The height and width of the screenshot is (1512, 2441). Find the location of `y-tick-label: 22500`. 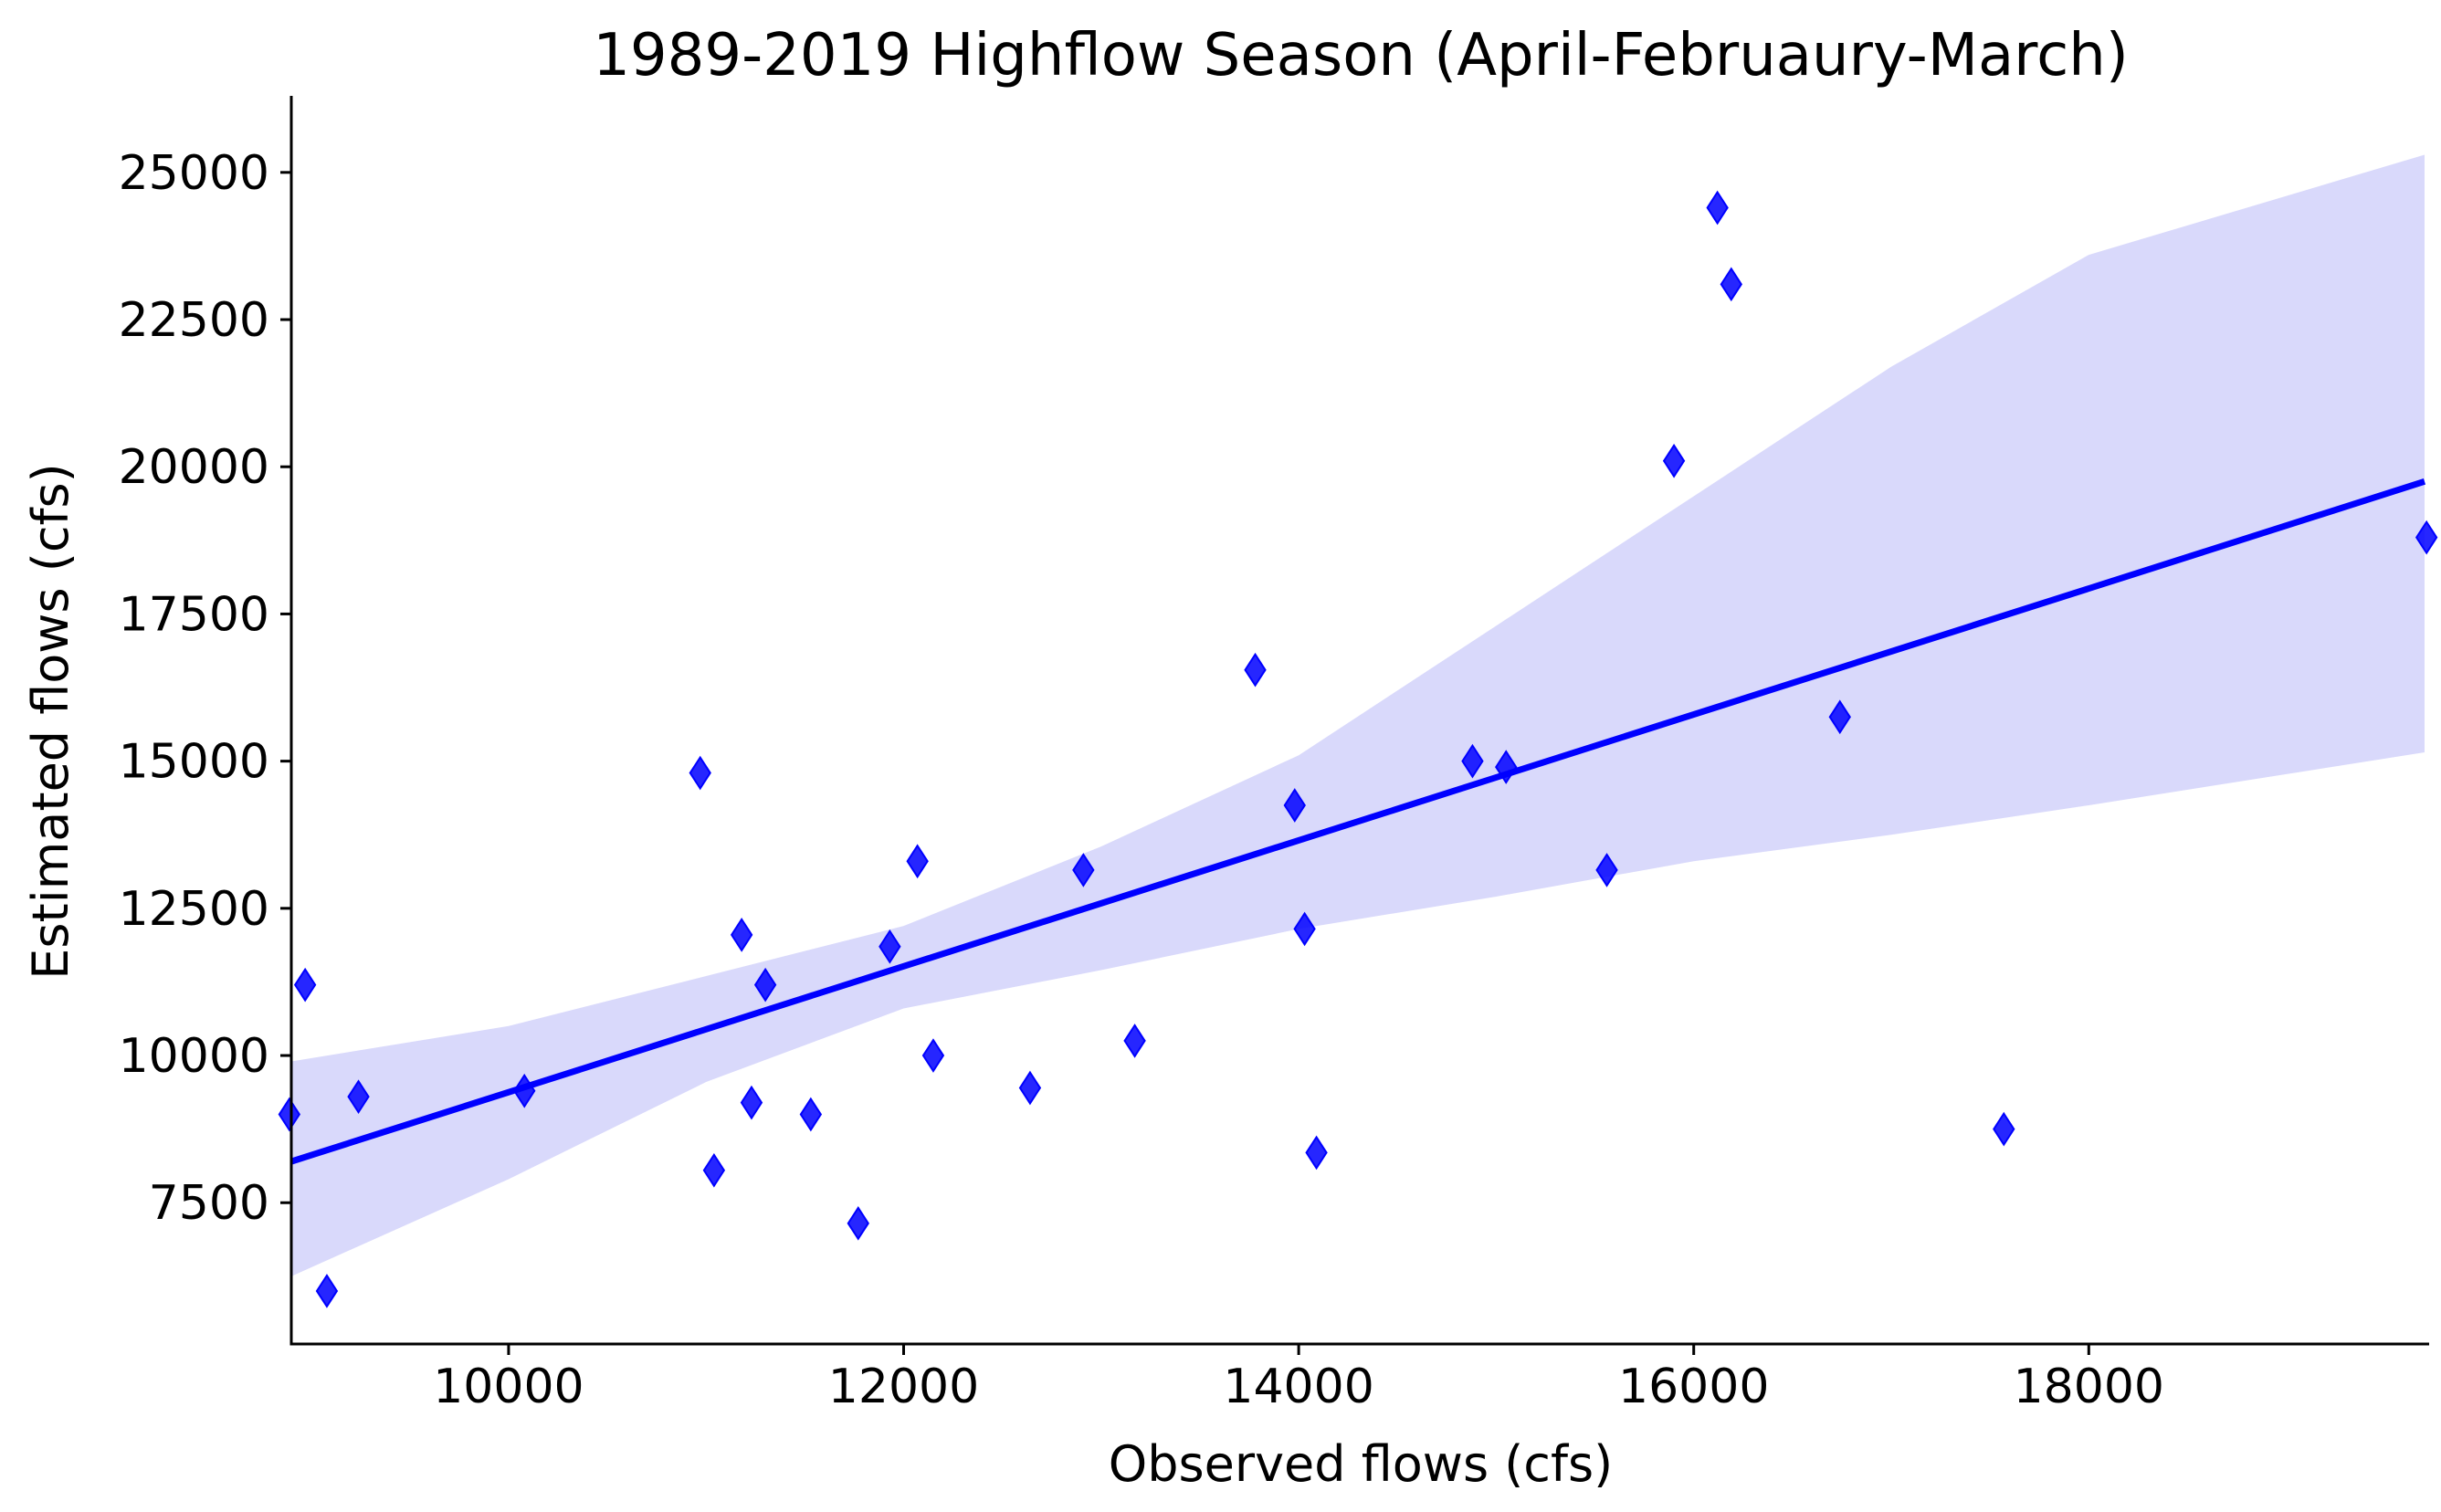

y-tick-label: 22500 is located at coordinates (194, 320).